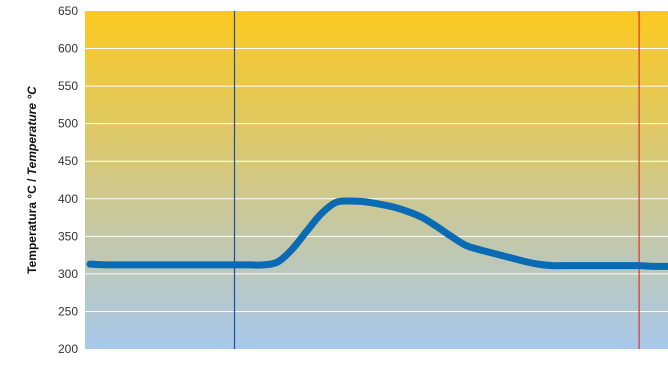 This screenshot has width=668, height=375. Describe the element at coordinates (68, 86) in the screenshot. I see `y-tick-label-550: 550` at that location.